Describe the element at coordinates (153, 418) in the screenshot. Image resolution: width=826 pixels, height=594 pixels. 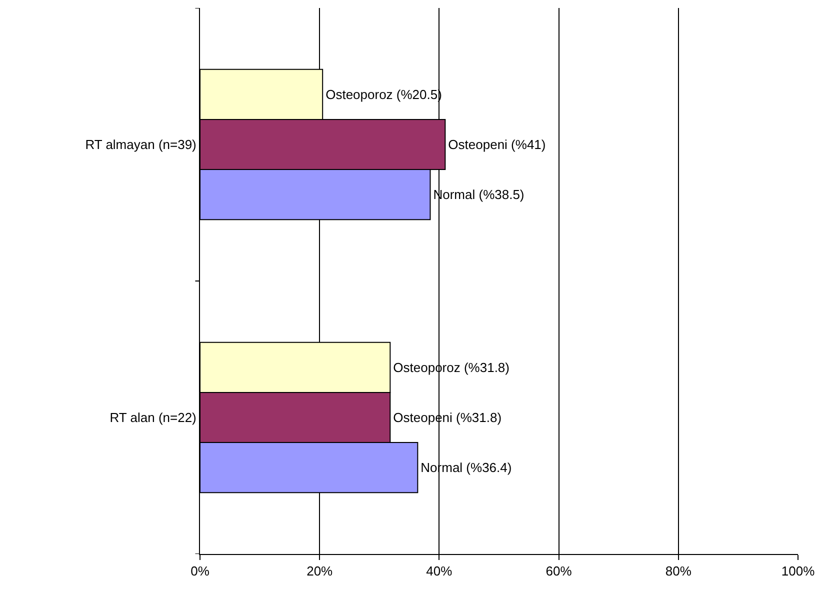
I see `y-tick-label: RT alan (n=22)` at that location.